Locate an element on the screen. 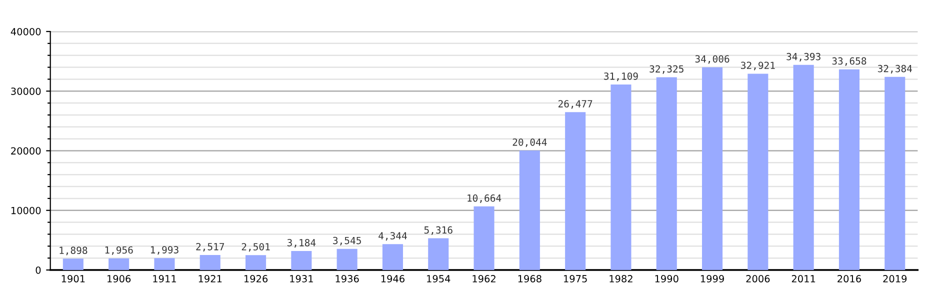 The image size is (950, 300). x-tick-label: 2019 is located at coordinates (895, 278).